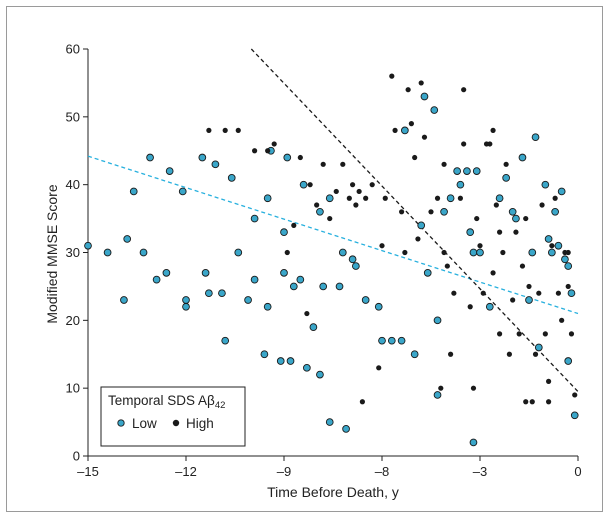  I want to click on legend-marker-high, so click(176, 423).